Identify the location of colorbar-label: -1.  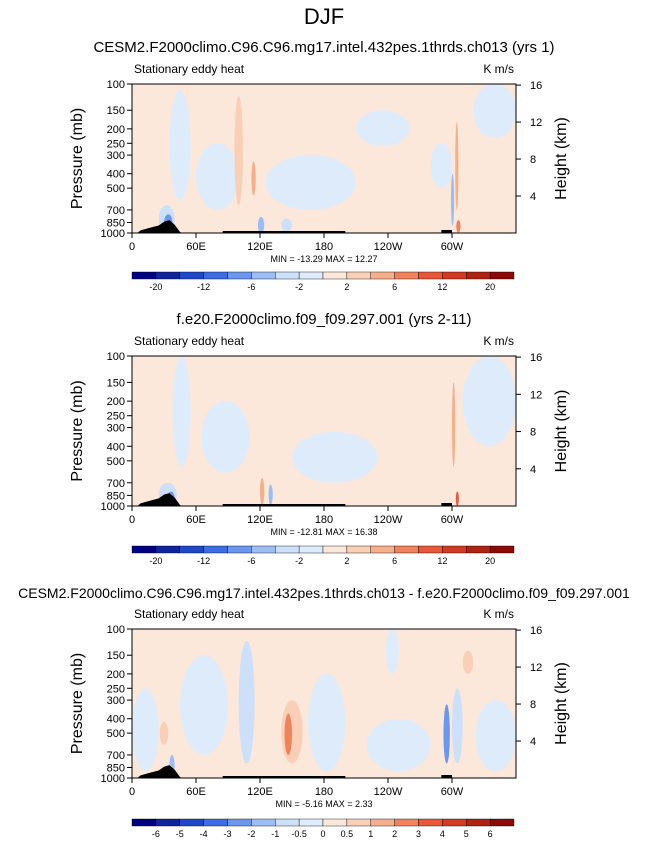
(275, 834).